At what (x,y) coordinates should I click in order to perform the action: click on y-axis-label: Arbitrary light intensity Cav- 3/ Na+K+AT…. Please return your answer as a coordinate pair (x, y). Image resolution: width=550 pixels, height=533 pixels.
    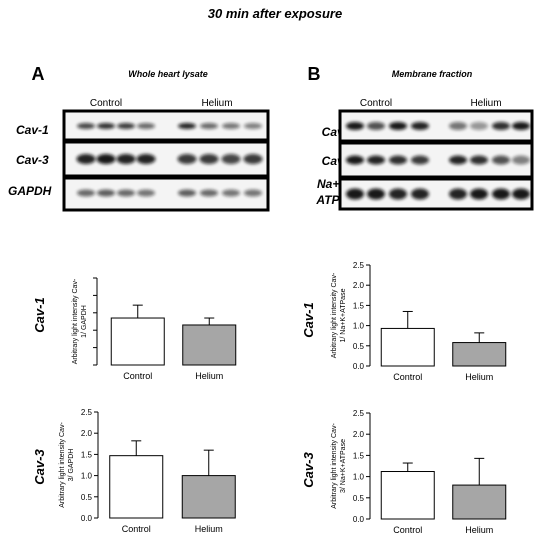
    Looking at the image, I should click on (339, 466).